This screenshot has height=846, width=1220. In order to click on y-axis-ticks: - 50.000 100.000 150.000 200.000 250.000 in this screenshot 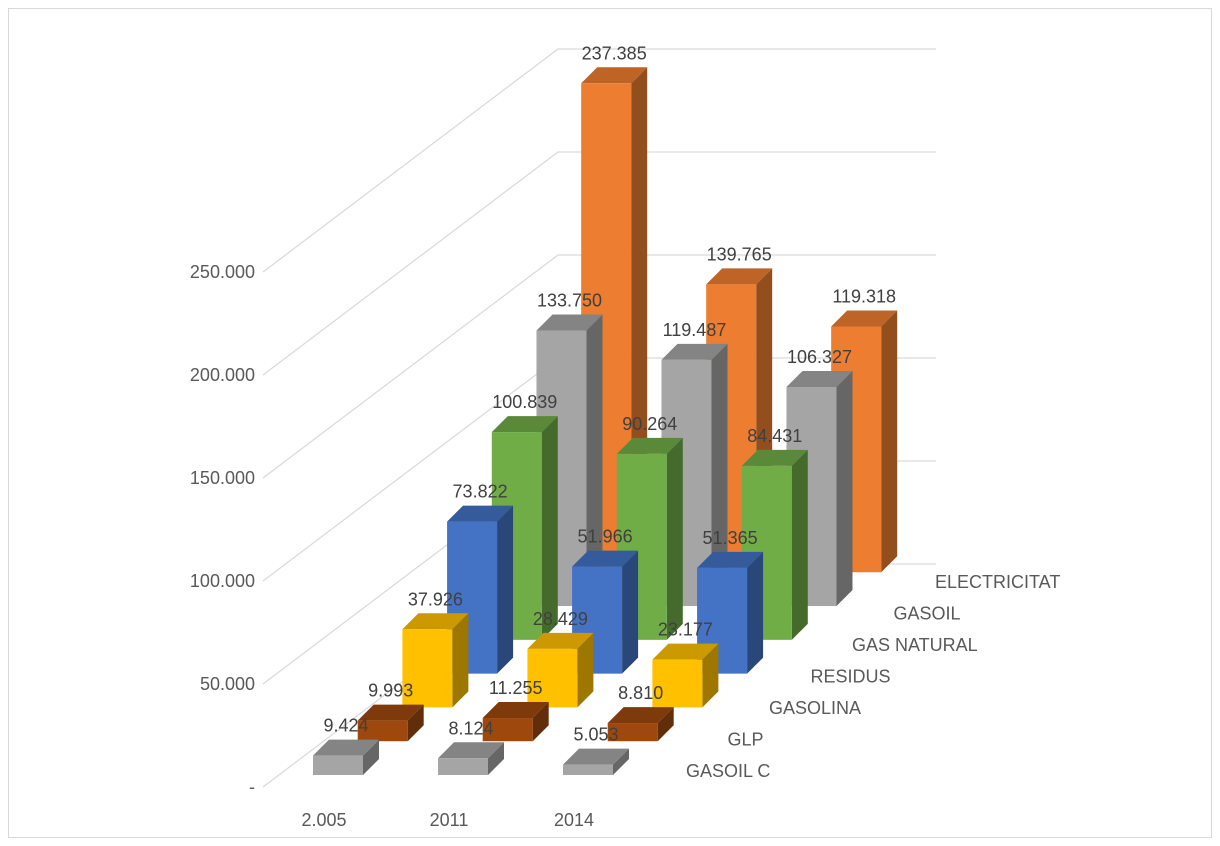, I will do `click(222, 529)`.